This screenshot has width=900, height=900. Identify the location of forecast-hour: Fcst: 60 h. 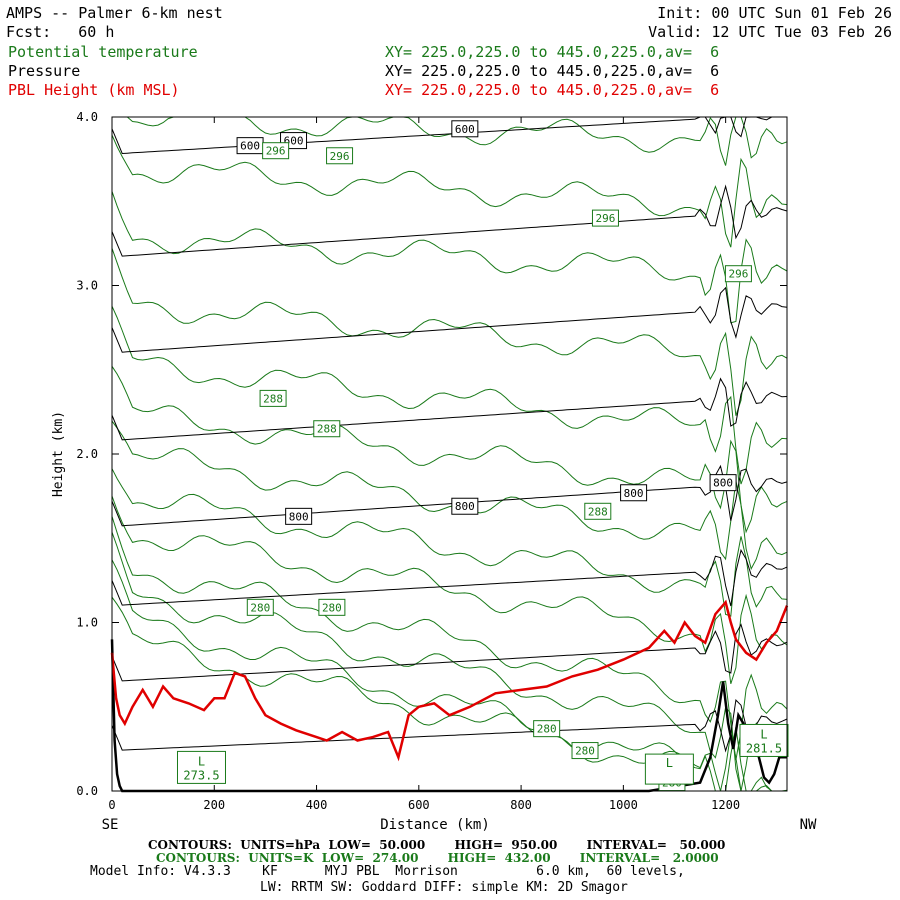
(60, 32).